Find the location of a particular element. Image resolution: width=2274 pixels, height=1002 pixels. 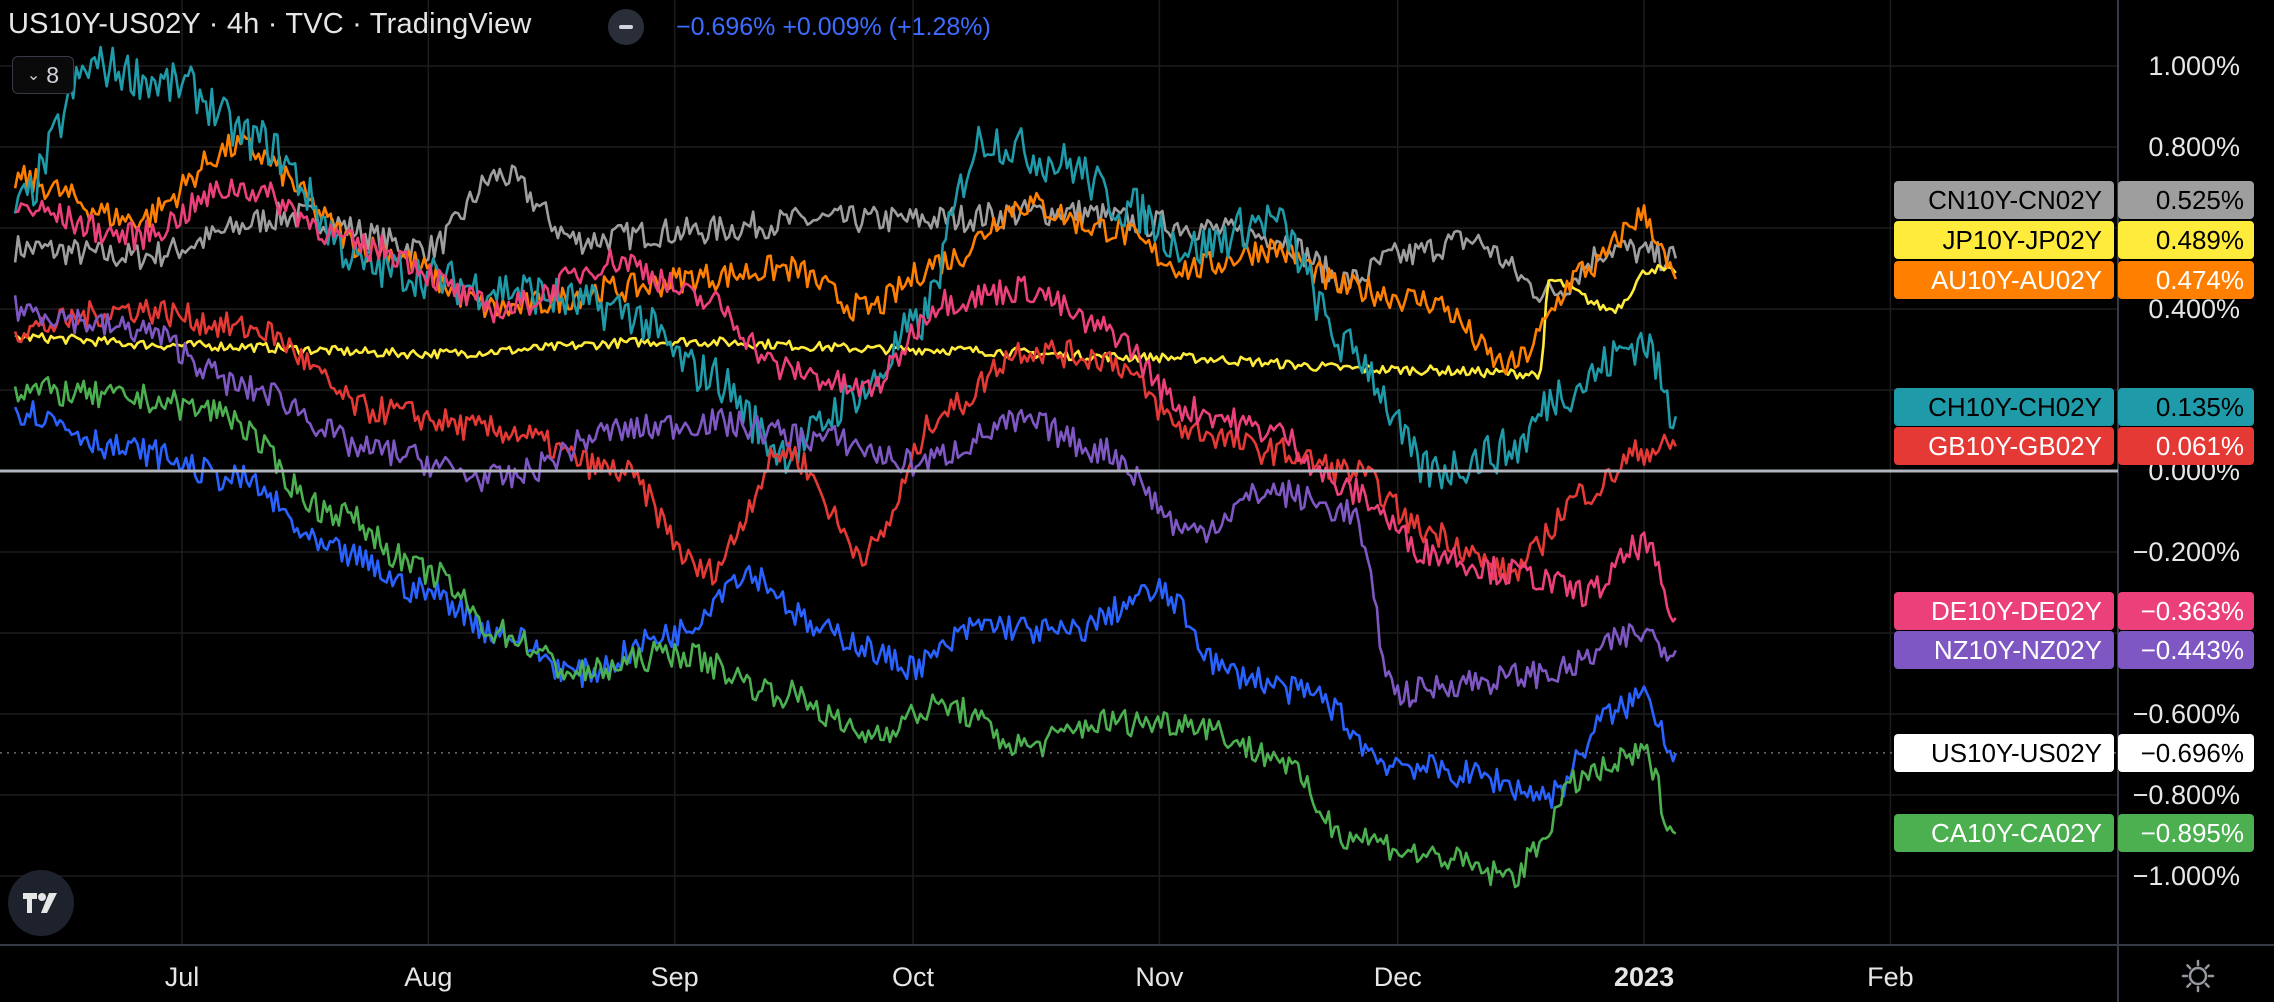

series-value-text: 0.061% is located at coordinates (2200, 446).